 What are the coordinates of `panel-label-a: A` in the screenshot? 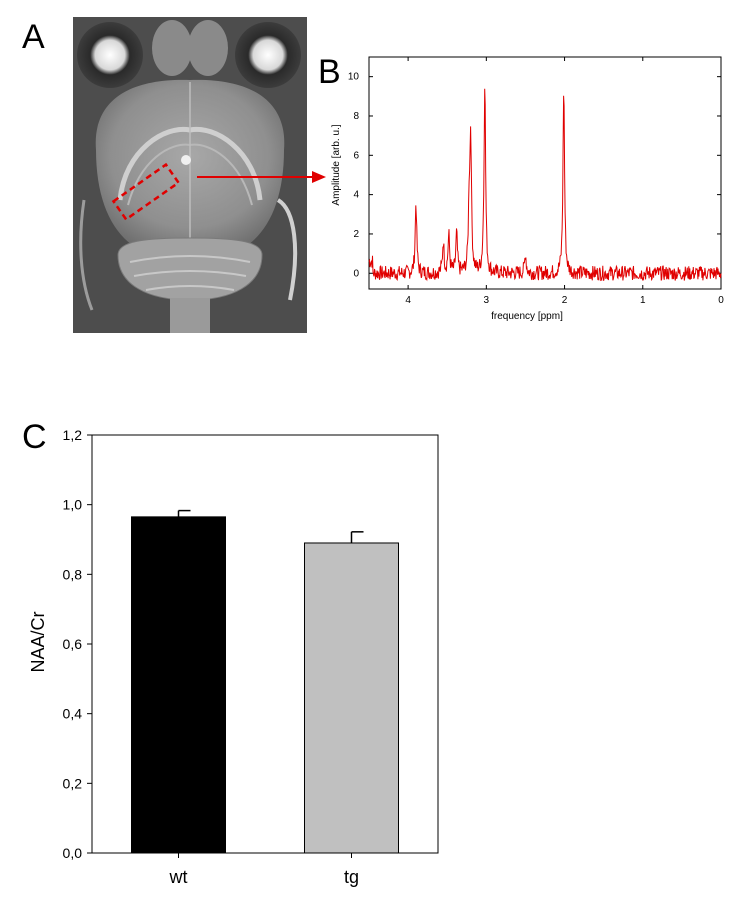 It's located at (33, 37).